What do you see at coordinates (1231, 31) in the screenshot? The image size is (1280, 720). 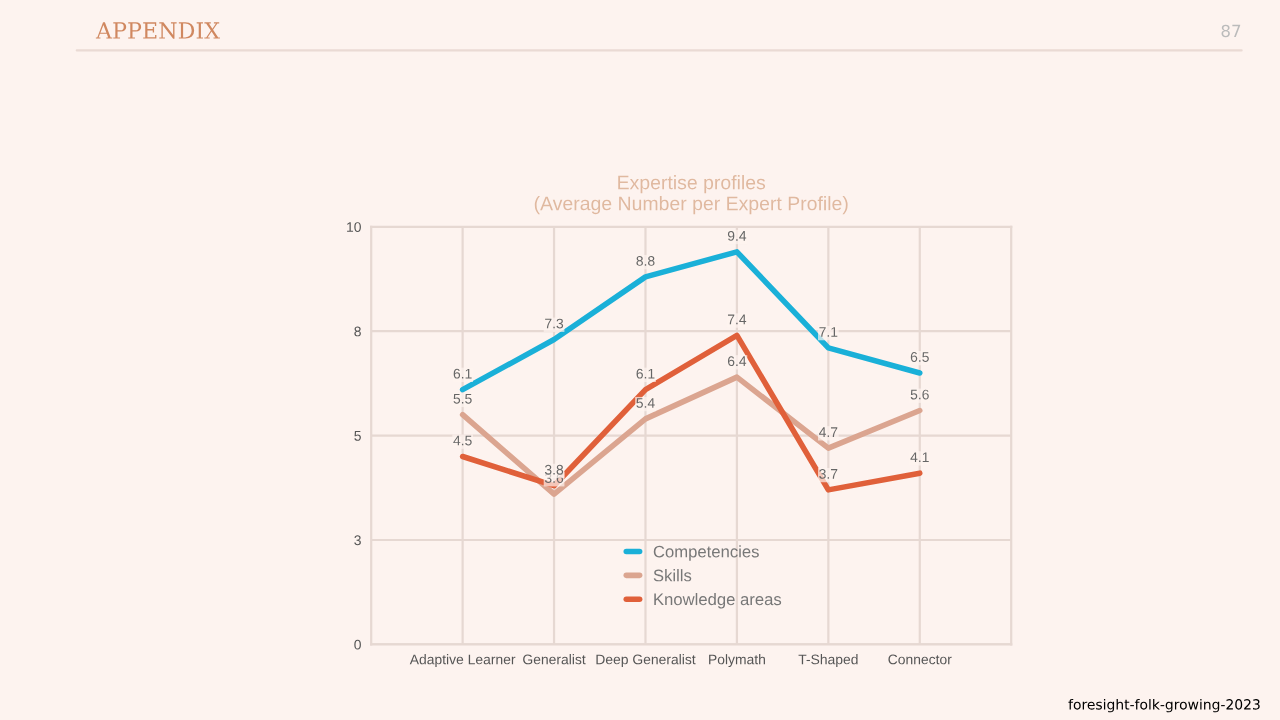 I see `text: 87` at bounding box center [1231, 31].